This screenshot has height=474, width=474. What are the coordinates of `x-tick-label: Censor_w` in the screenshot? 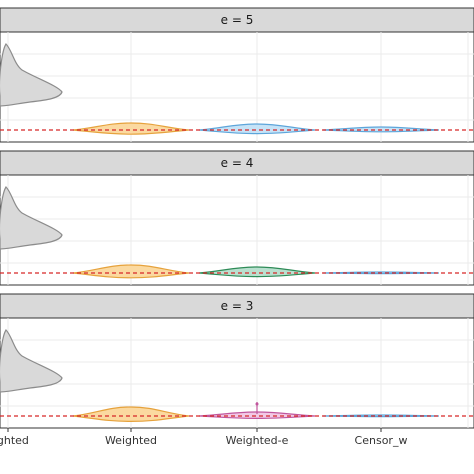 It's located at (381, 440).